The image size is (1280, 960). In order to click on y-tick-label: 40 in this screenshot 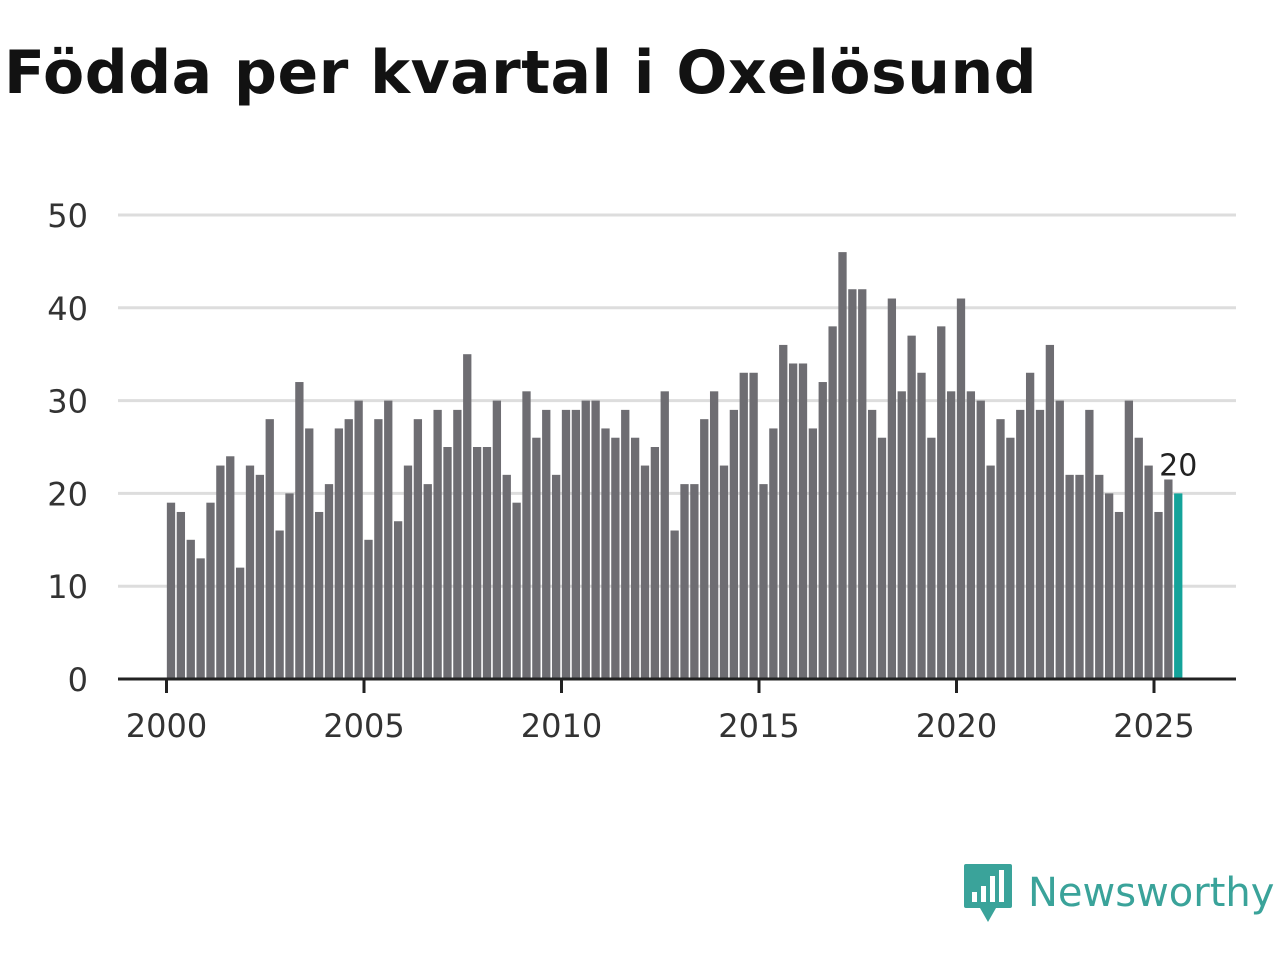, I will do `click(67, 309)`.